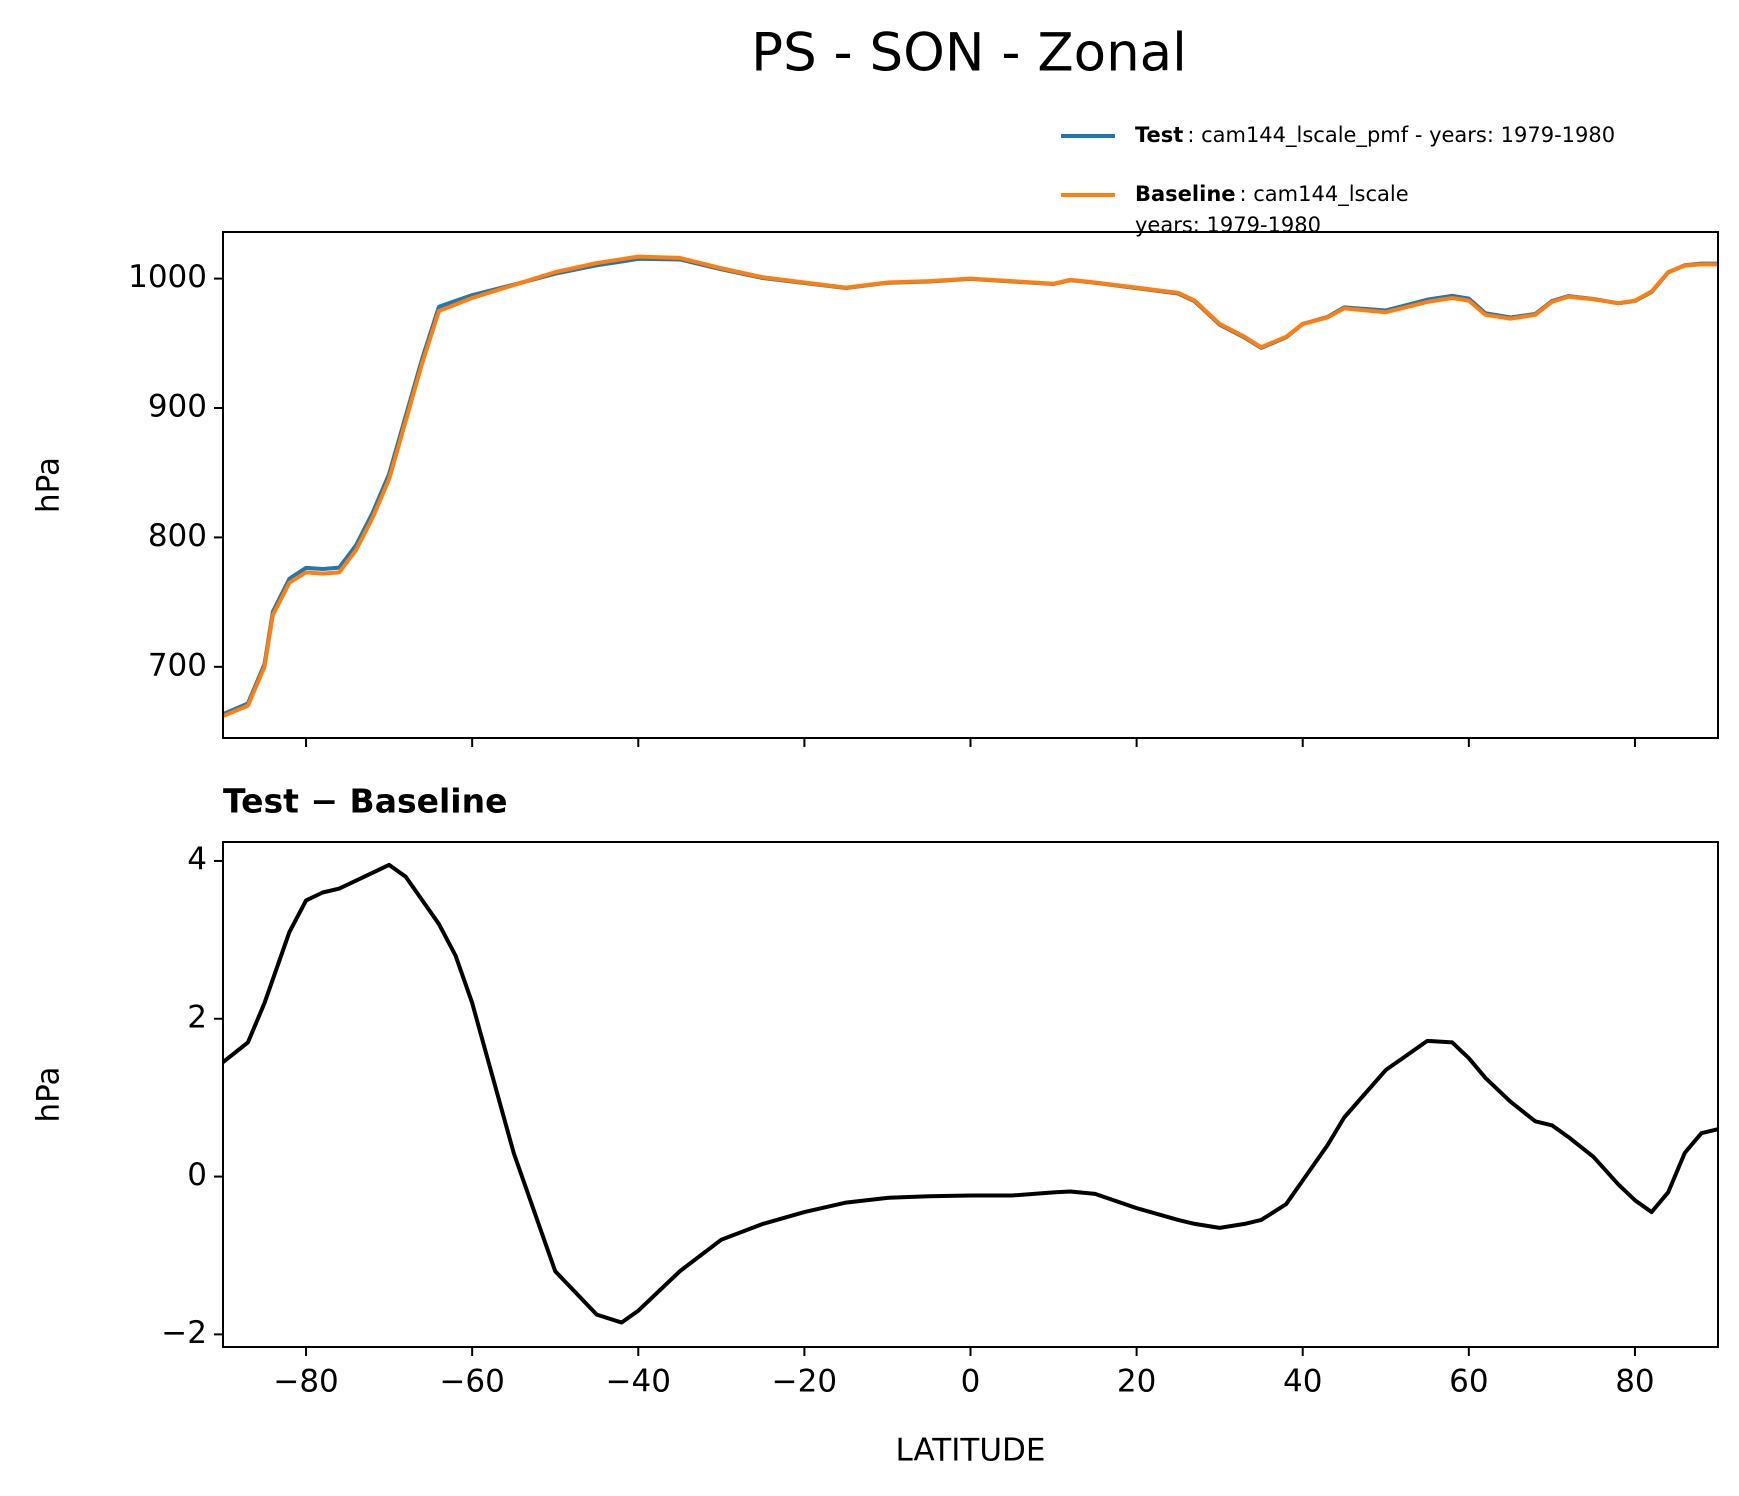 This screenshot has width=1739, height=1496. What do you see at coordinates (971, 1382) in the screenshot?
I see `x-tick-label: 0` at bounding box center [971, 1382].